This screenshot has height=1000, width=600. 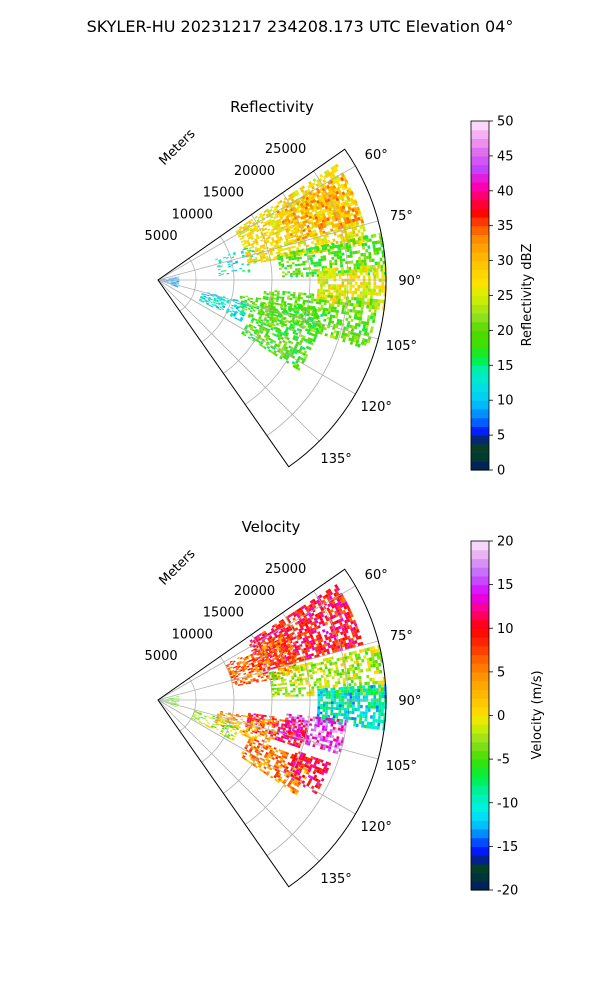 What do you see at coordinates (501, 436) in the screenshot?
I see `reflectivity-colorbar-tick-label: 5` at bounding box center [501, 436].